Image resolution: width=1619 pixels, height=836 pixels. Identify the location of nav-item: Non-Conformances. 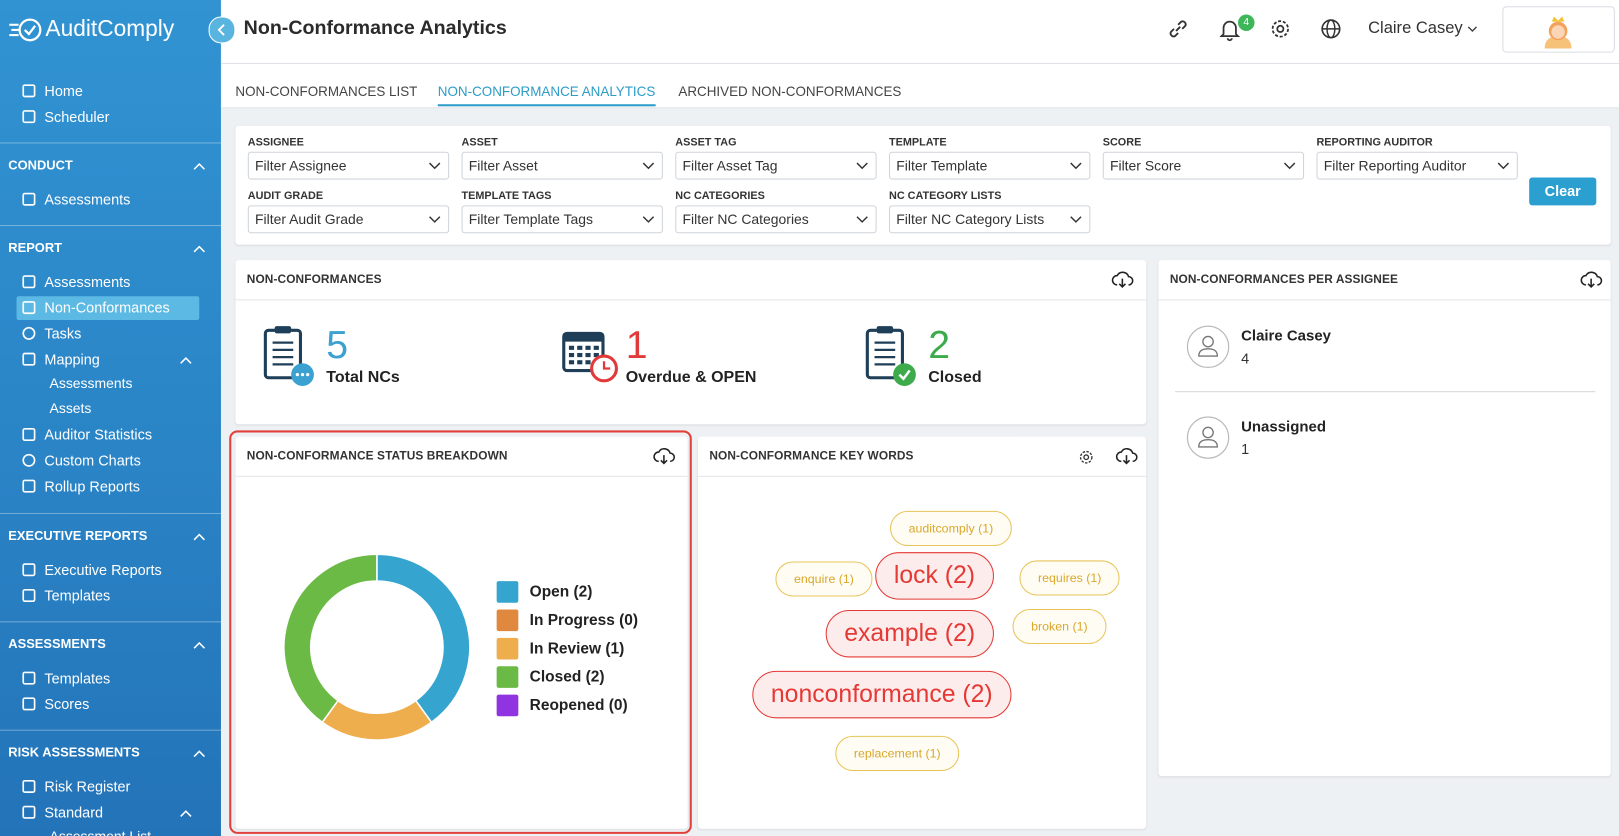
(107, 307).